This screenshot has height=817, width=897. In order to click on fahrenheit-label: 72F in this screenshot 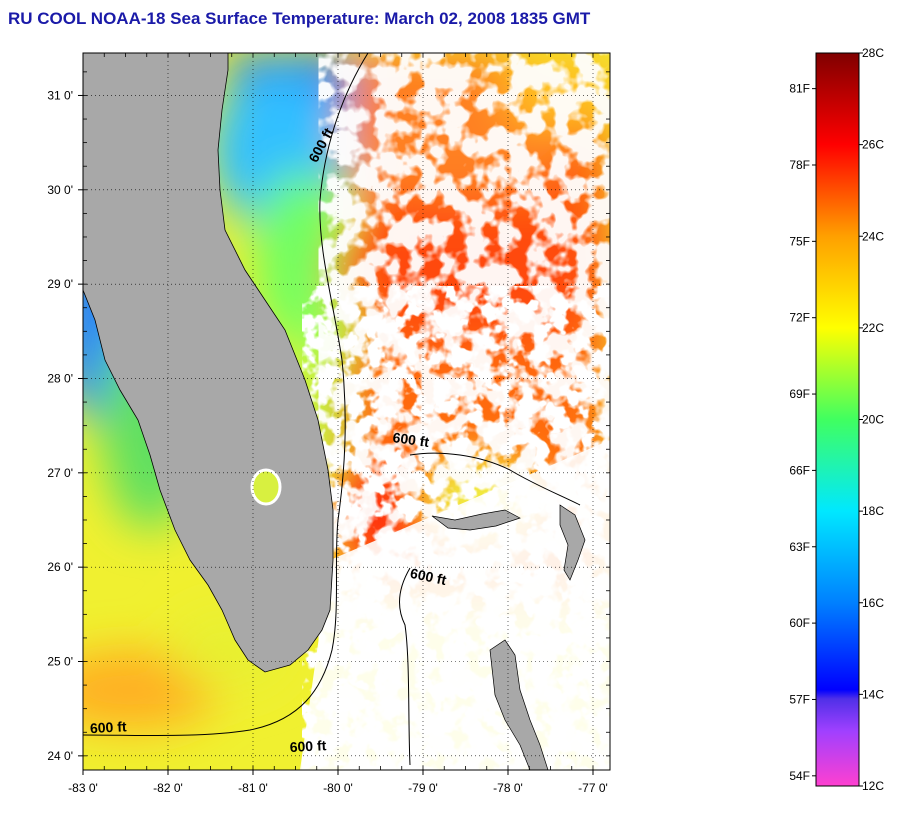, I will do `click(799, 318)`.